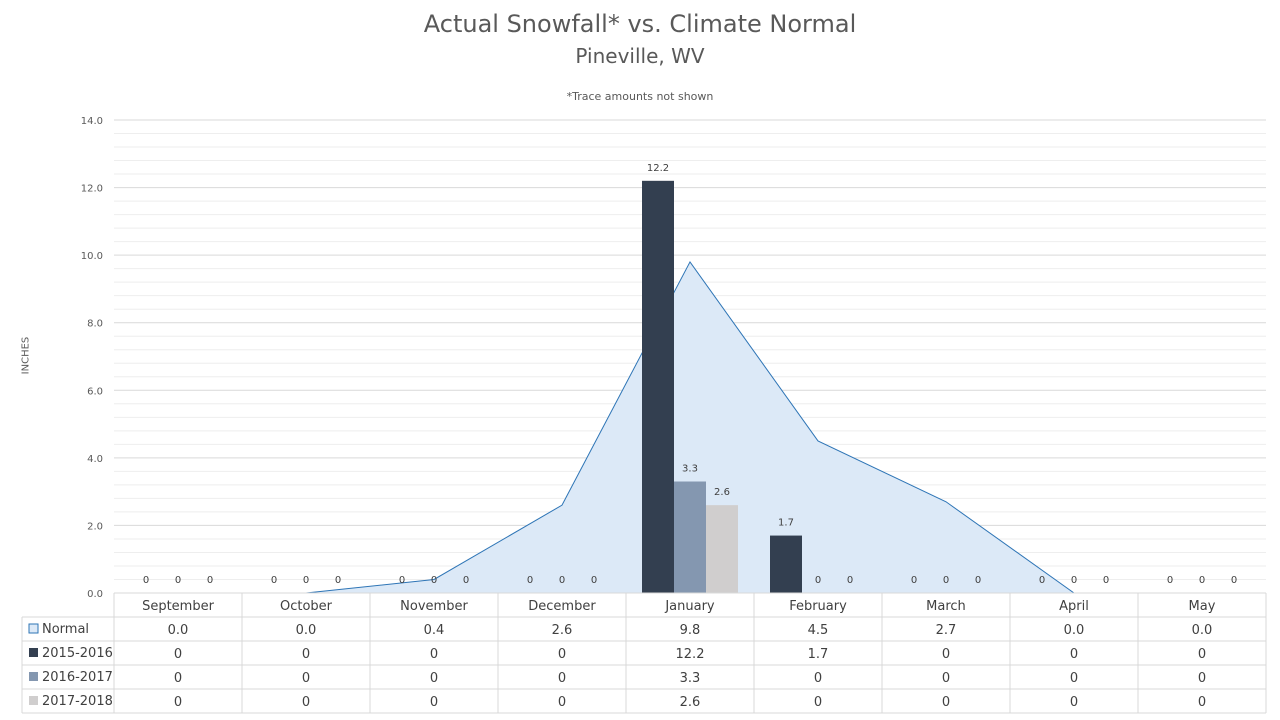  What do you see at coordinates (434, 606) in the screenshot?
I see `x-category-label: November` at bounding box center [434, 606].